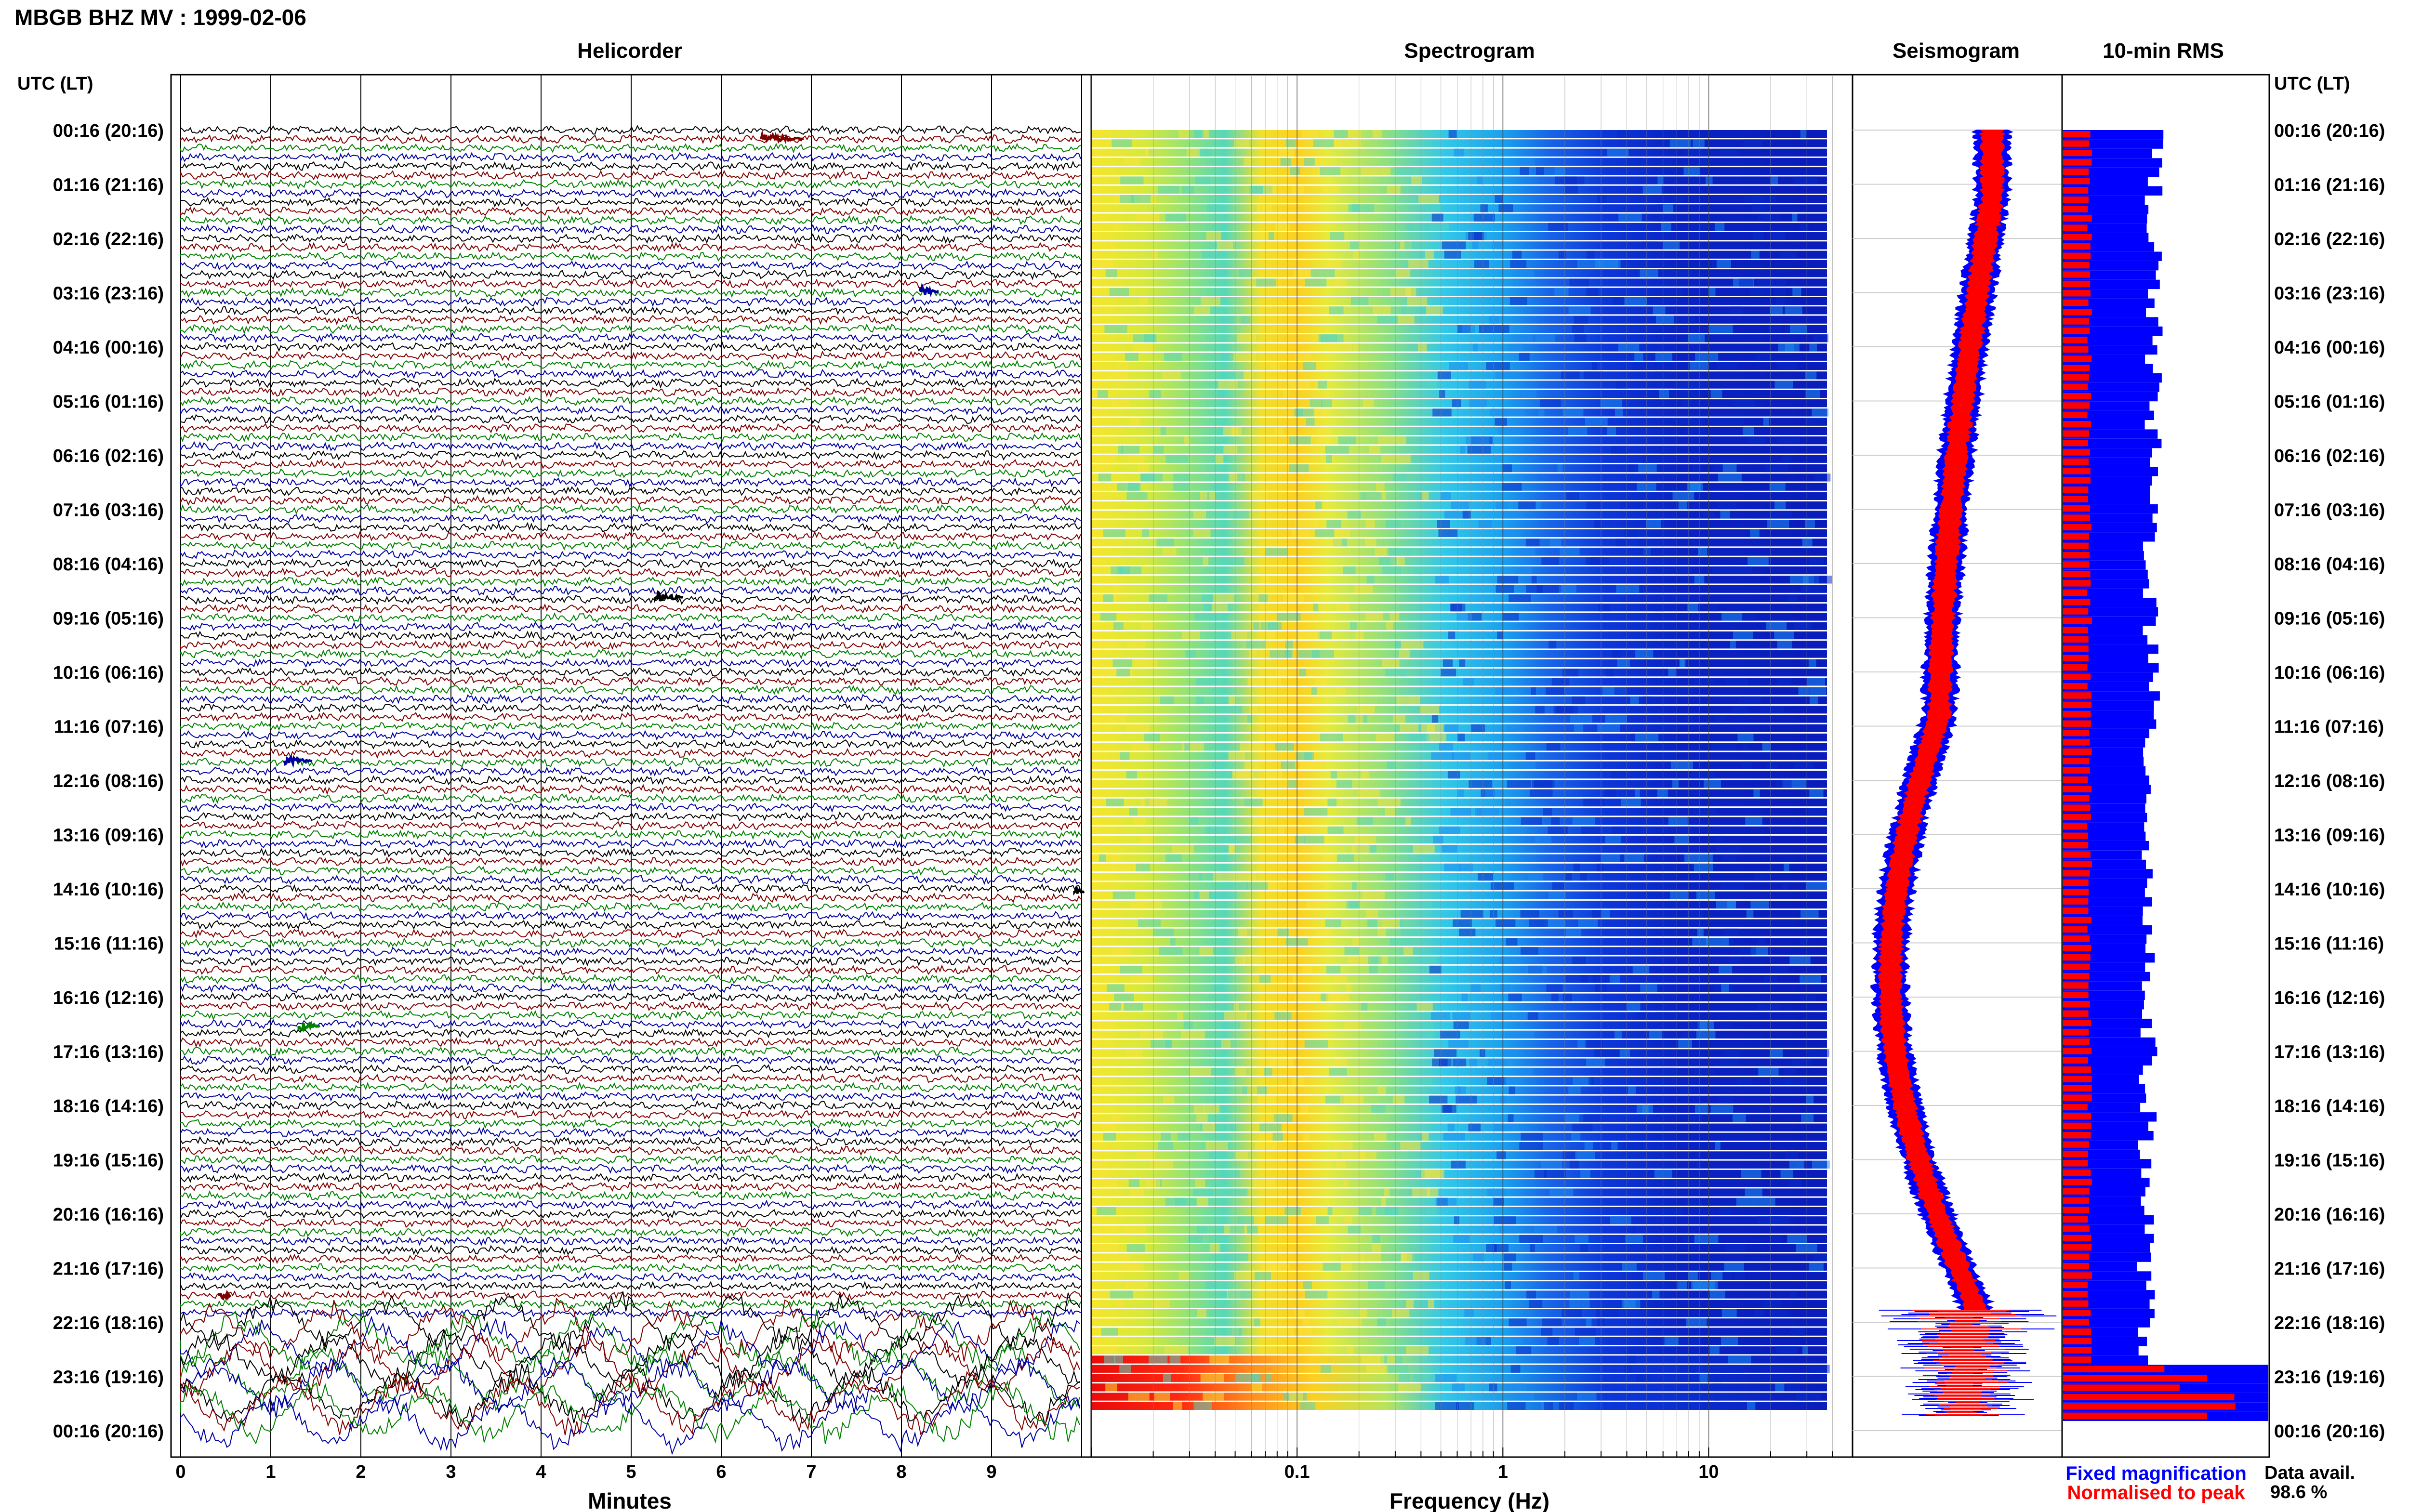  What do you see at coordinates (108, 998) in the screenshot?
I see `time-label-left: 16:16 (12:16)` at bounding box center [108, 998].